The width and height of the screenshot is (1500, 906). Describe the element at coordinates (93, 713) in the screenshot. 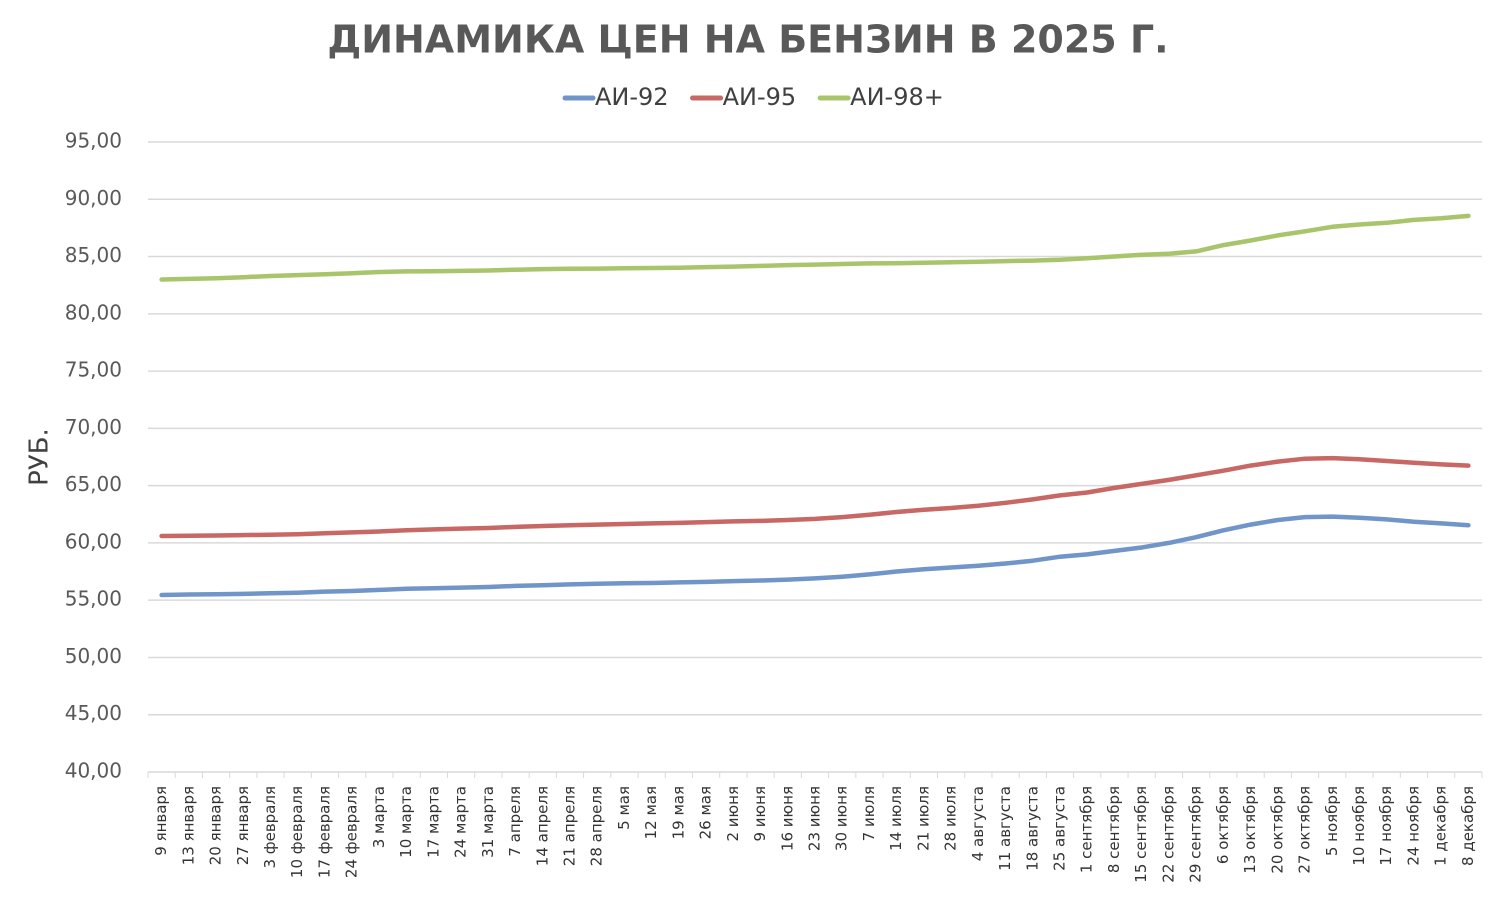

I see `y-tick-label: 45,00` at that location.